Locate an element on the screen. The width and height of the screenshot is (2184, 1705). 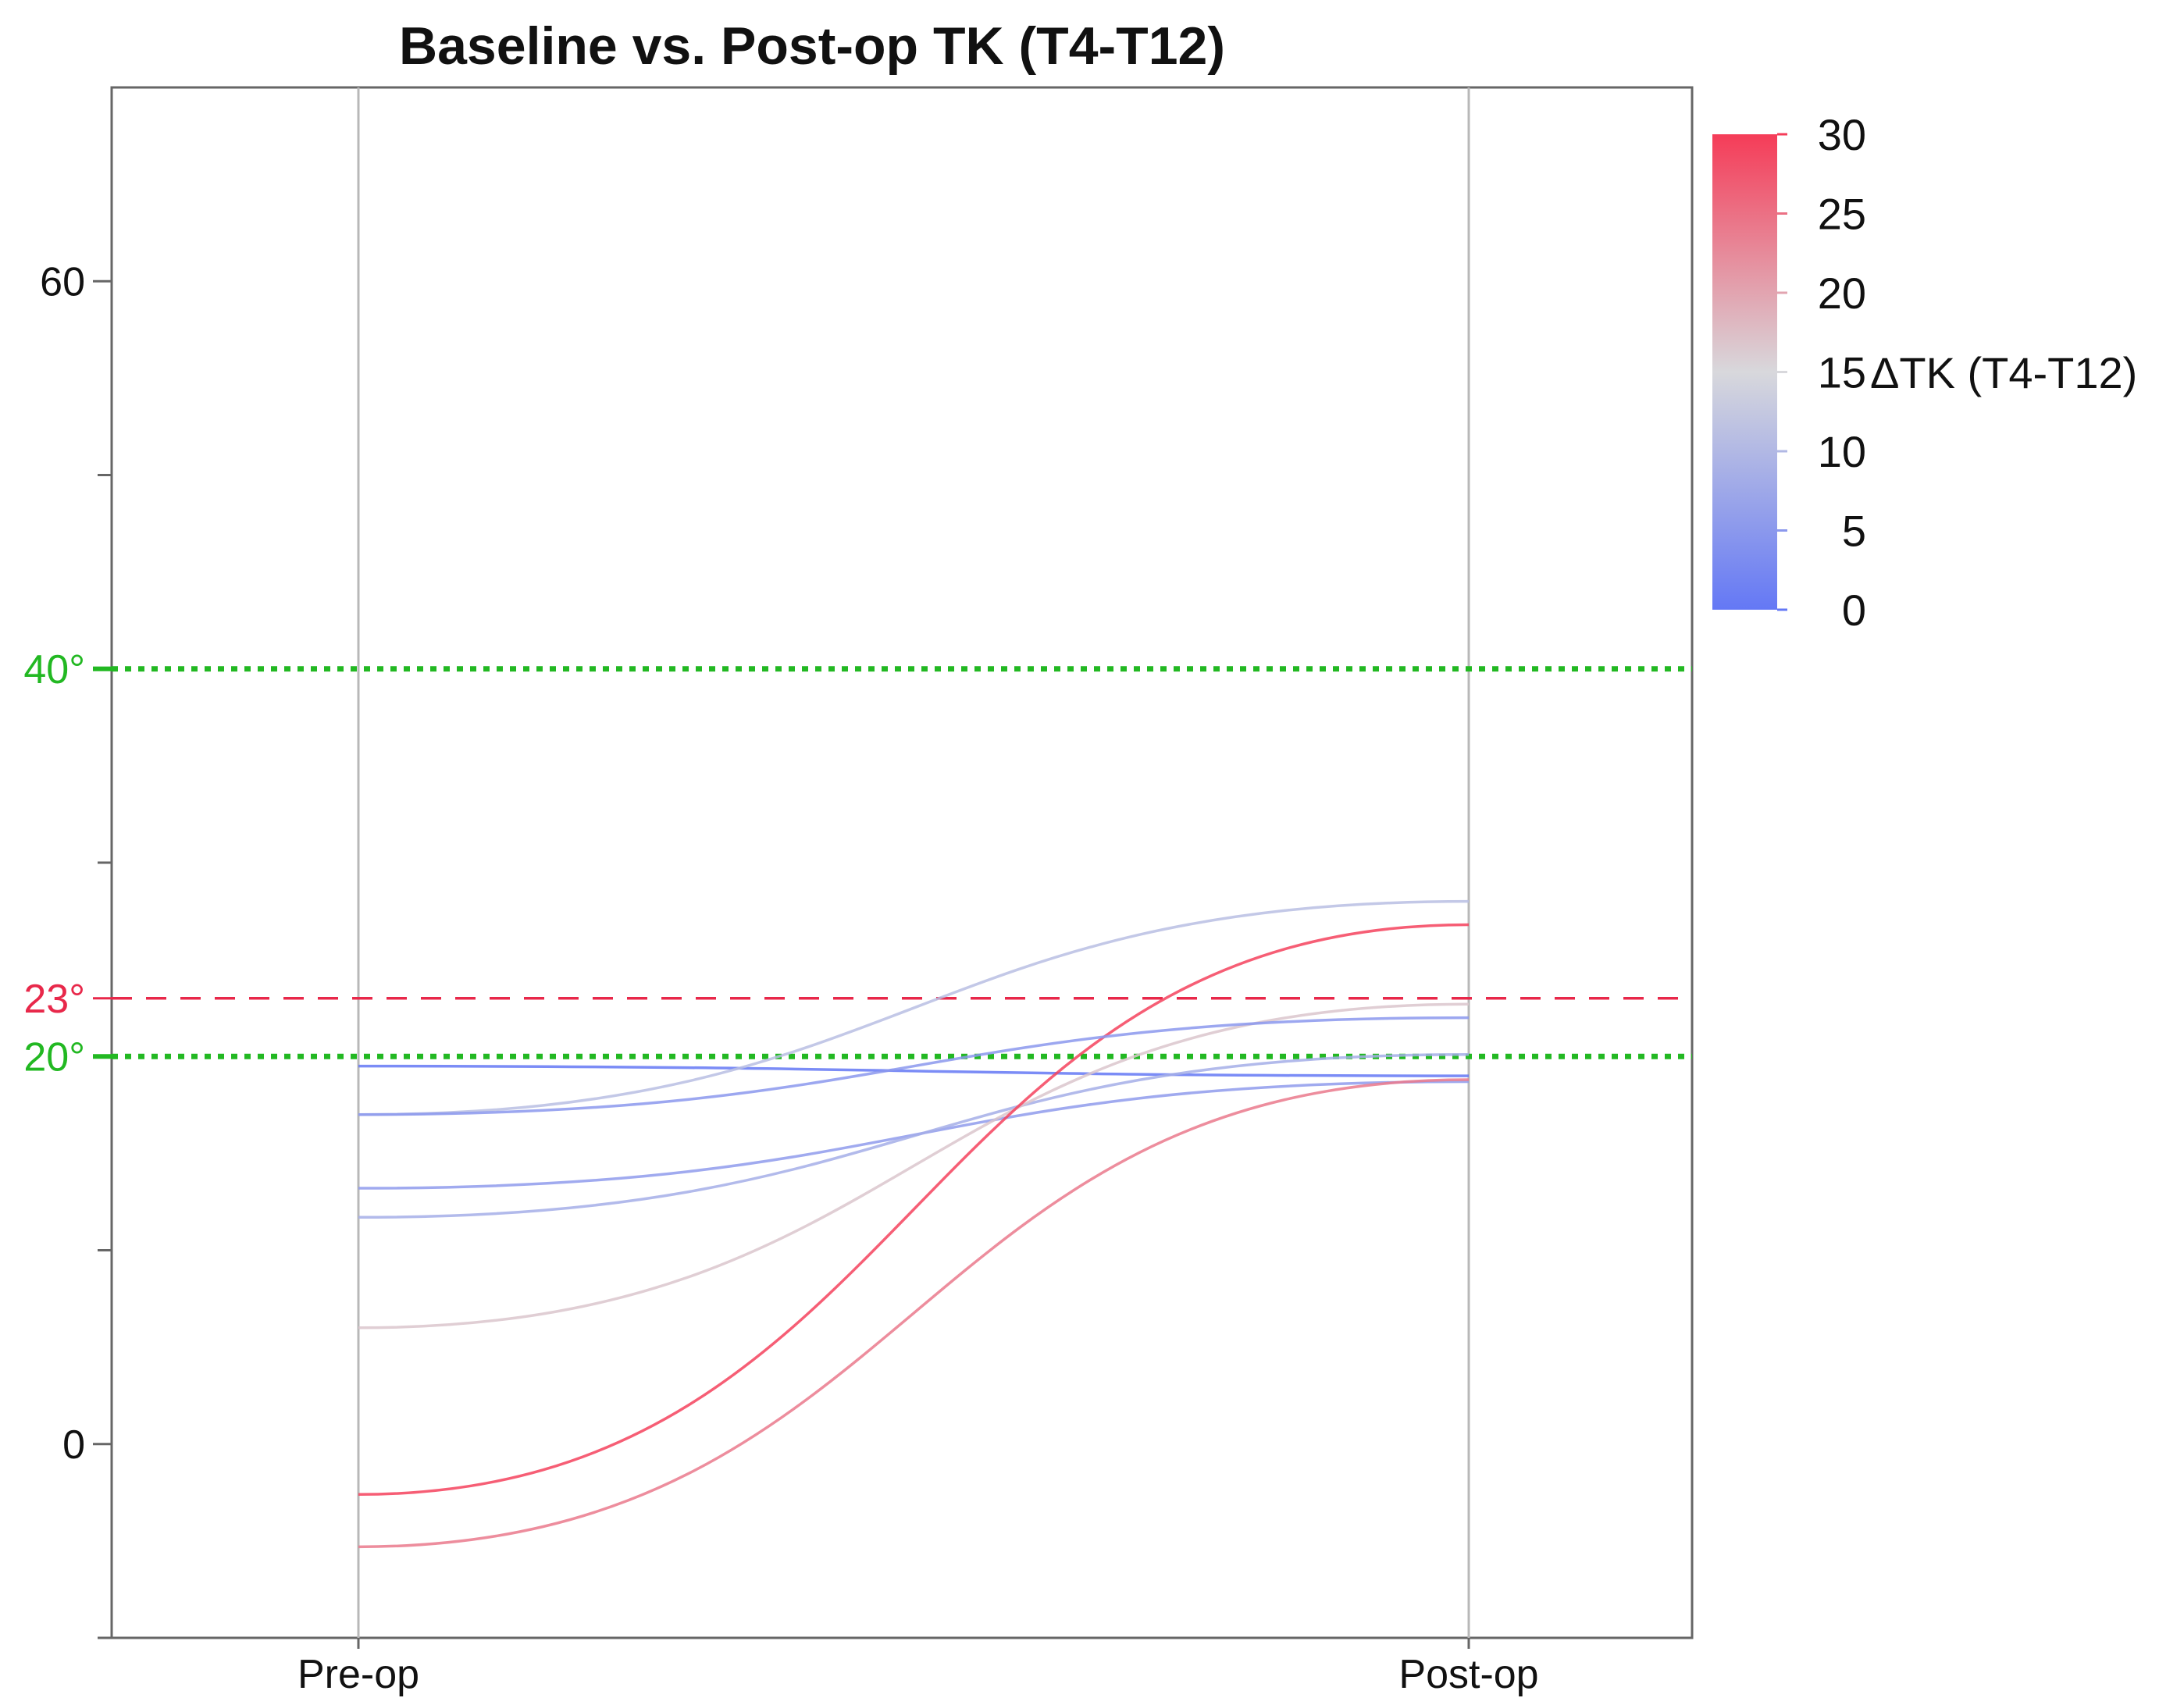
colorbar-tick-label: 5 is located at coordinates (1854, 531).